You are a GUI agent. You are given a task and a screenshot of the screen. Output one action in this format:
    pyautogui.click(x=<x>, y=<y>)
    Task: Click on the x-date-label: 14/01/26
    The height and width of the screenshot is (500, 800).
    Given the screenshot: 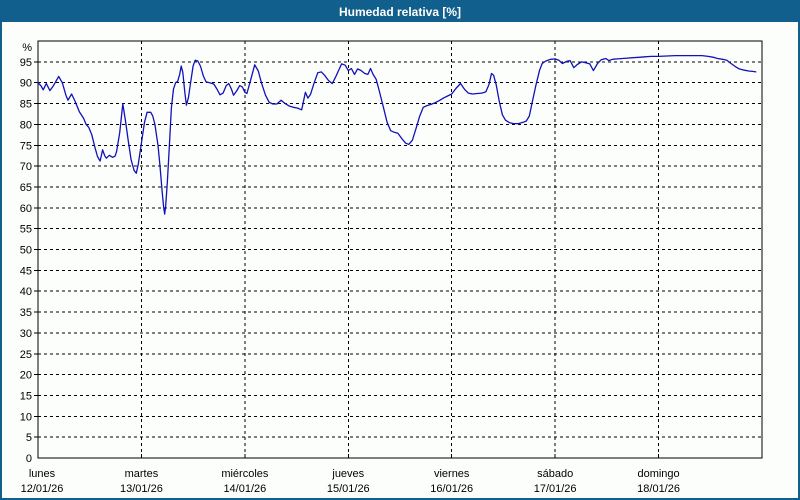 What is the action you would take?
    pyautogui.click(x=244, y=489)
    